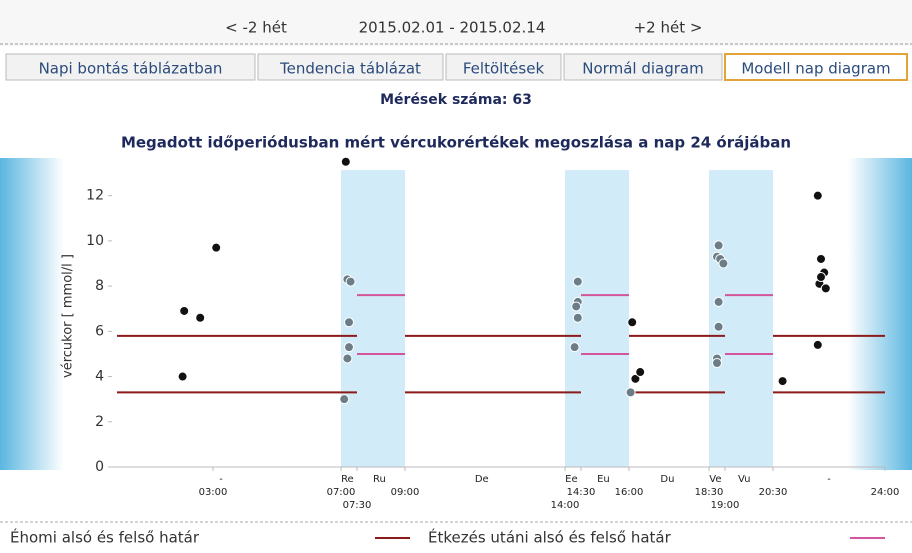 This screenshot has height=553, width=912. What do you see at coordinates (581, 492) in the screenshot?
I see `x-tick-label: 14:30` at bounding box center [581, 492].